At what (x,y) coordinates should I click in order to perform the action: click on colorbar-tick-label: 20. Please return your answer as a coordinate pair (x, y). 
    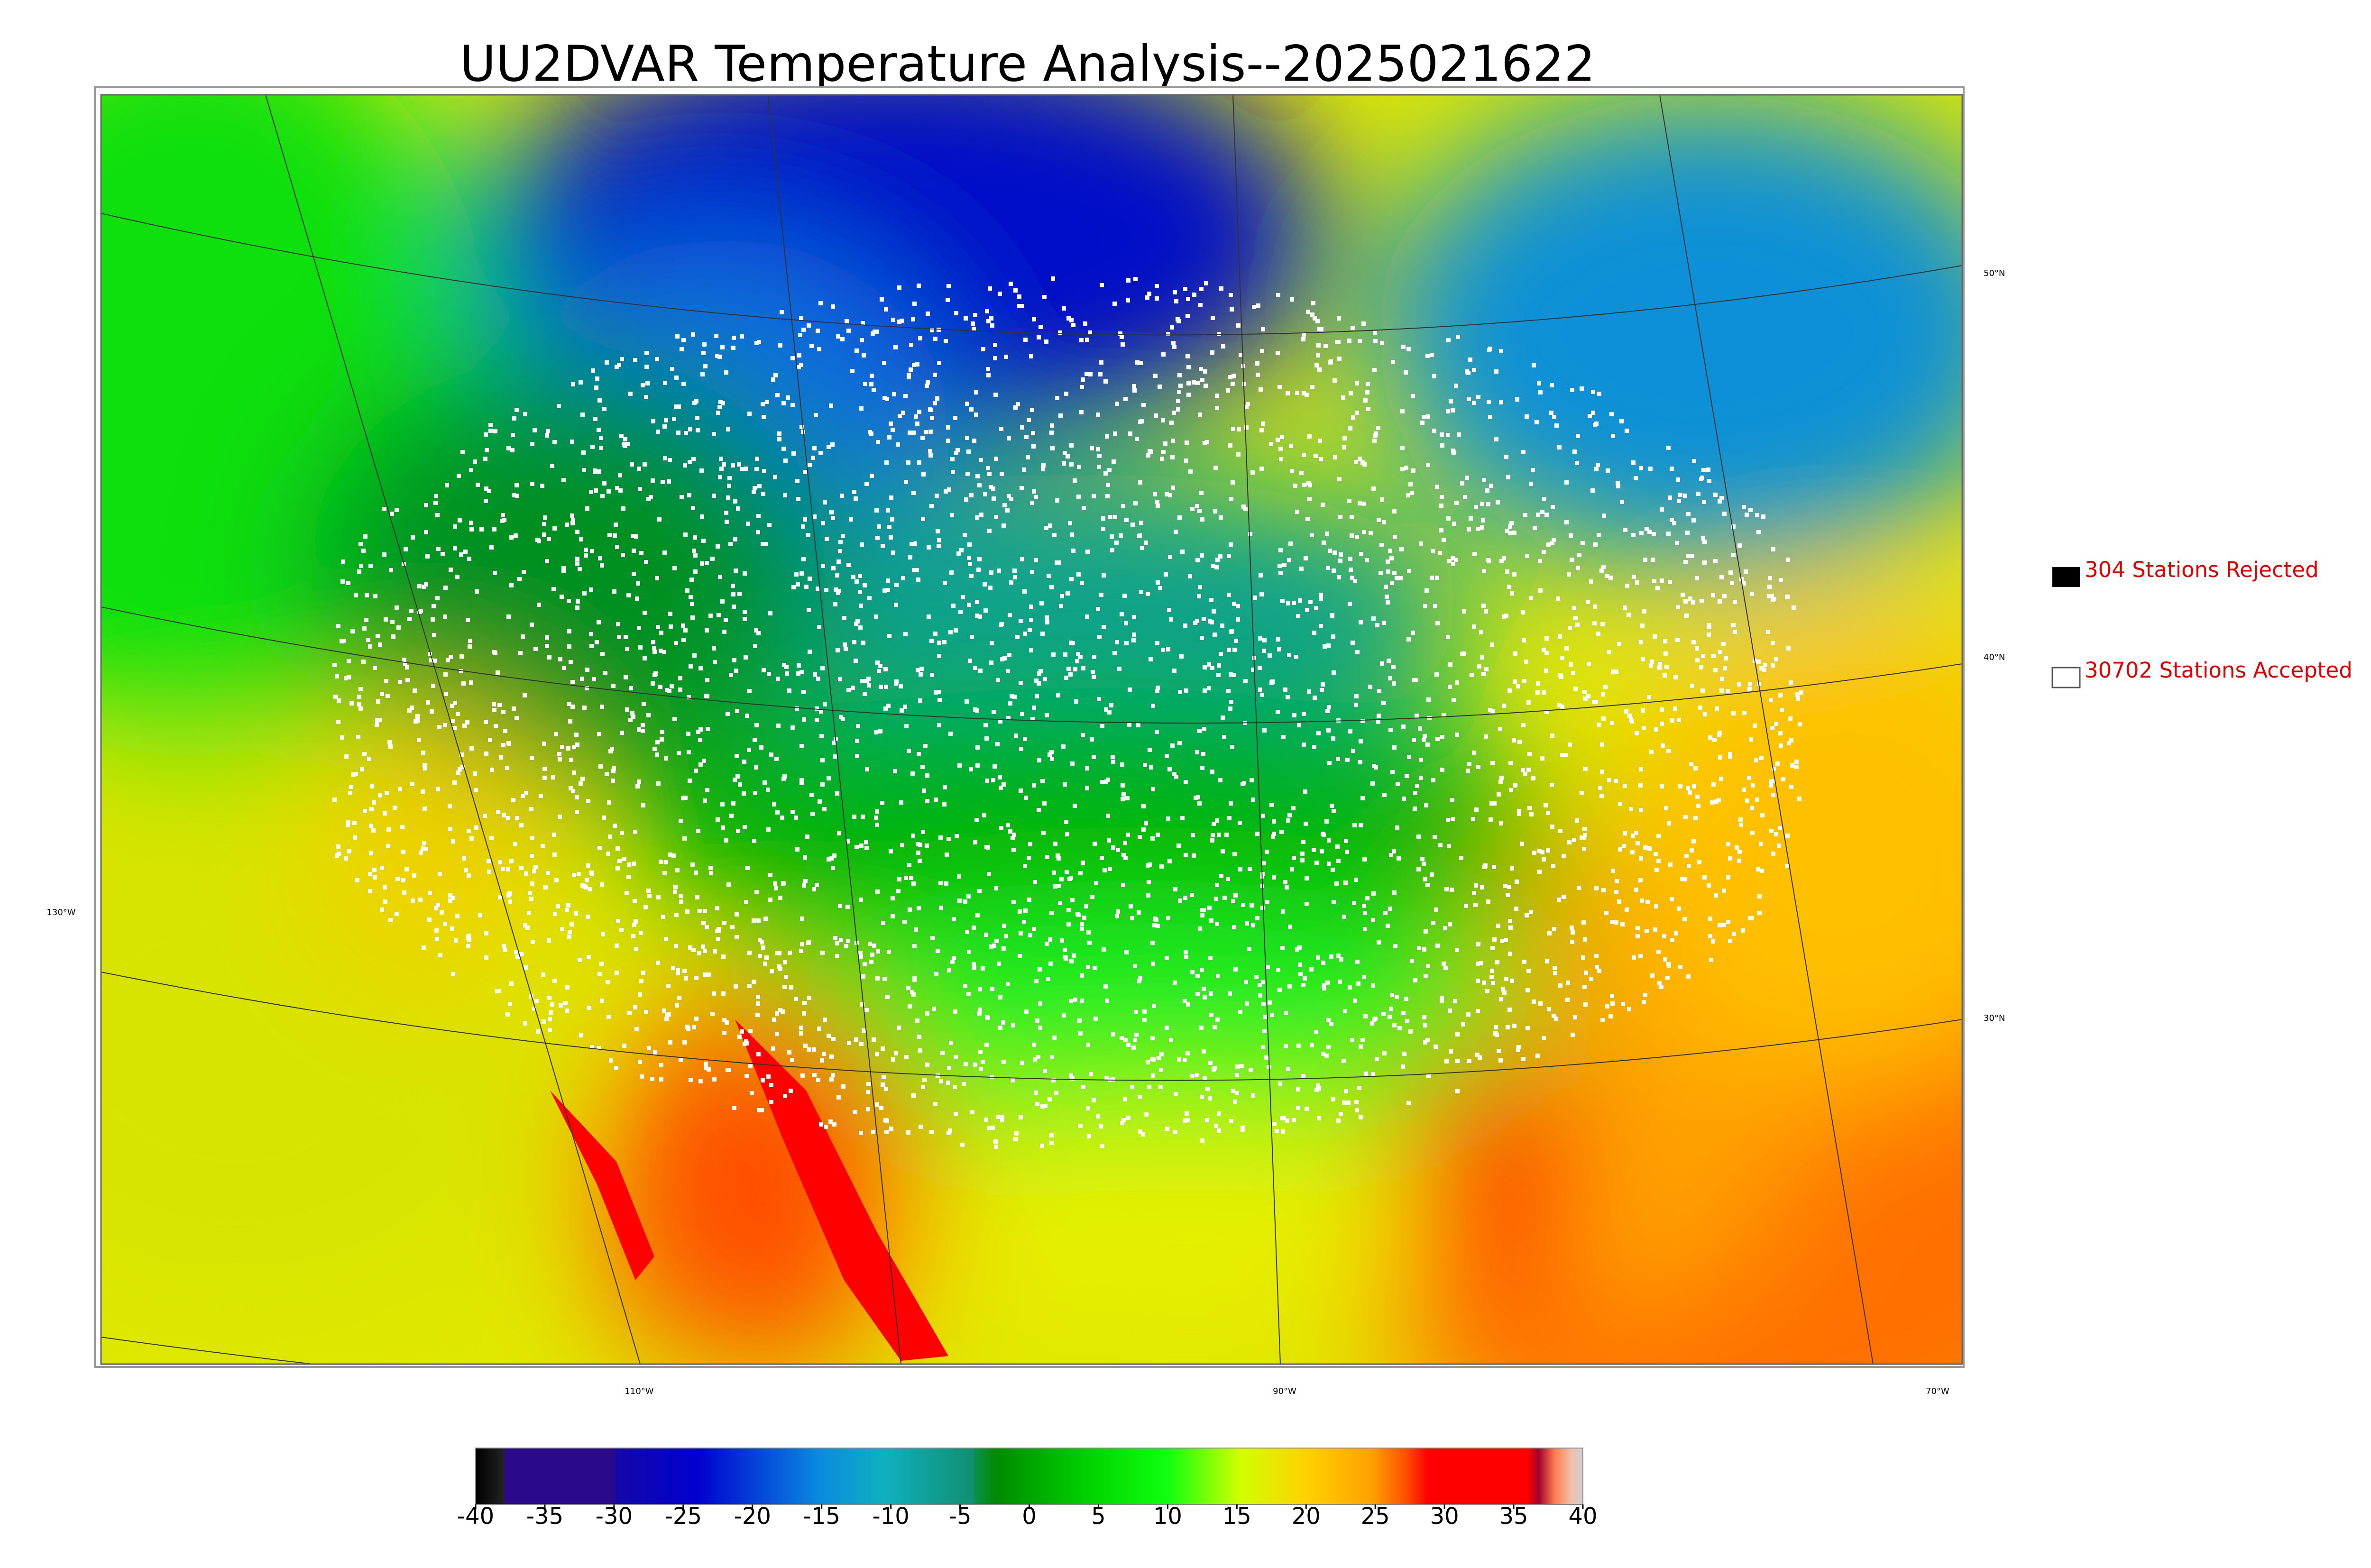
    Looking at the image, I should click on (1306, 1516).